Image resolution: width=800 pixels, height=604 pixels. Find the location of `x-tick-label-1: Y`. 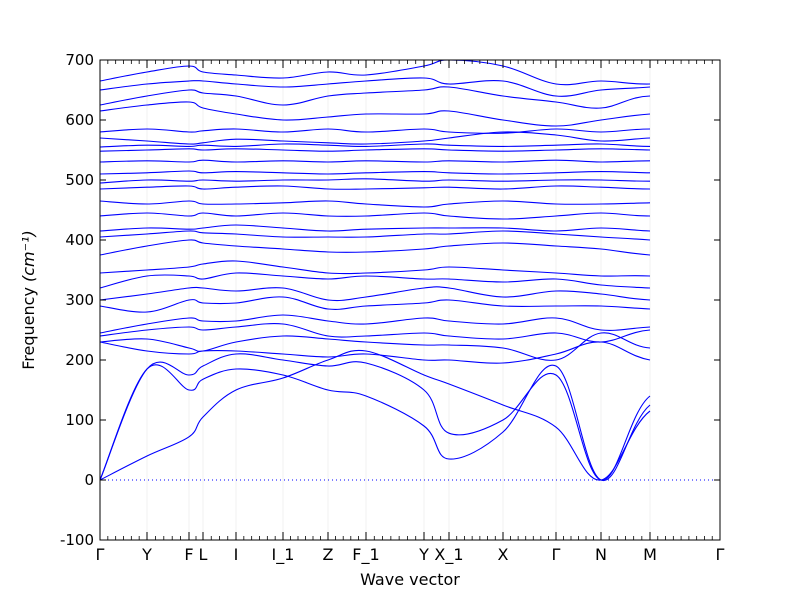

x-tick-label-1: Y is located at coordinates (146, 554).